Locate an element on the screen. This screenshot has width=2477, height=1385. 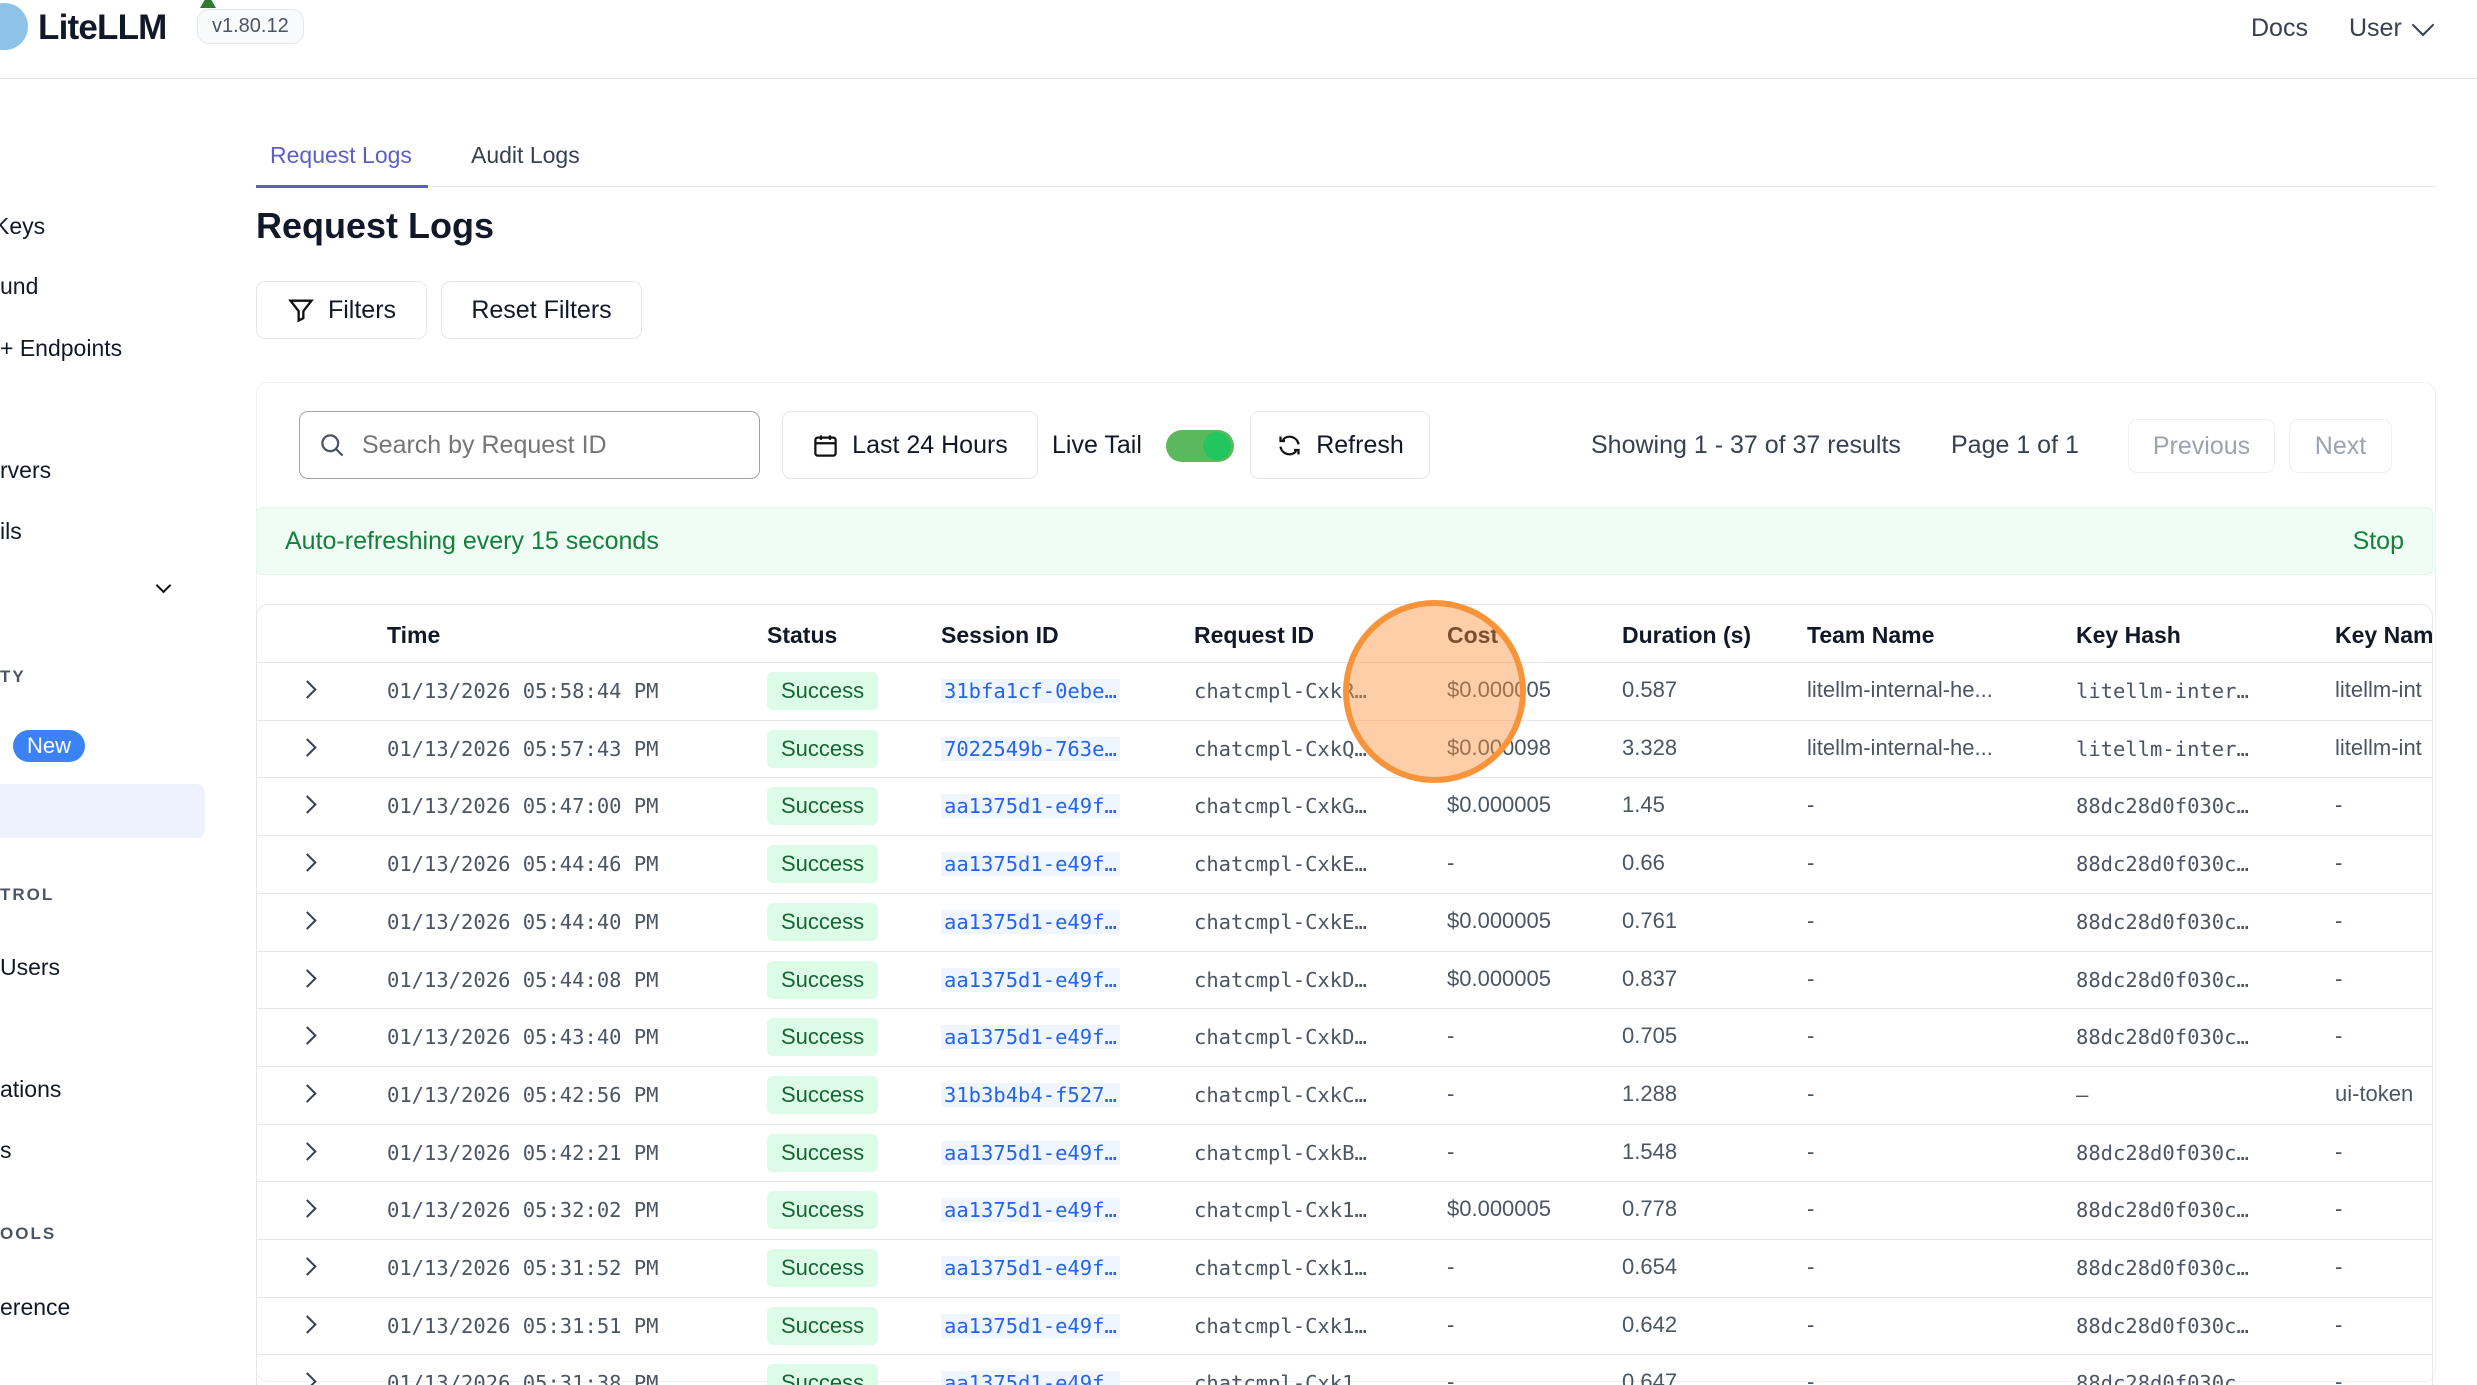
column-header-duration: Duration (s) is located at coordinates (1687, 635).